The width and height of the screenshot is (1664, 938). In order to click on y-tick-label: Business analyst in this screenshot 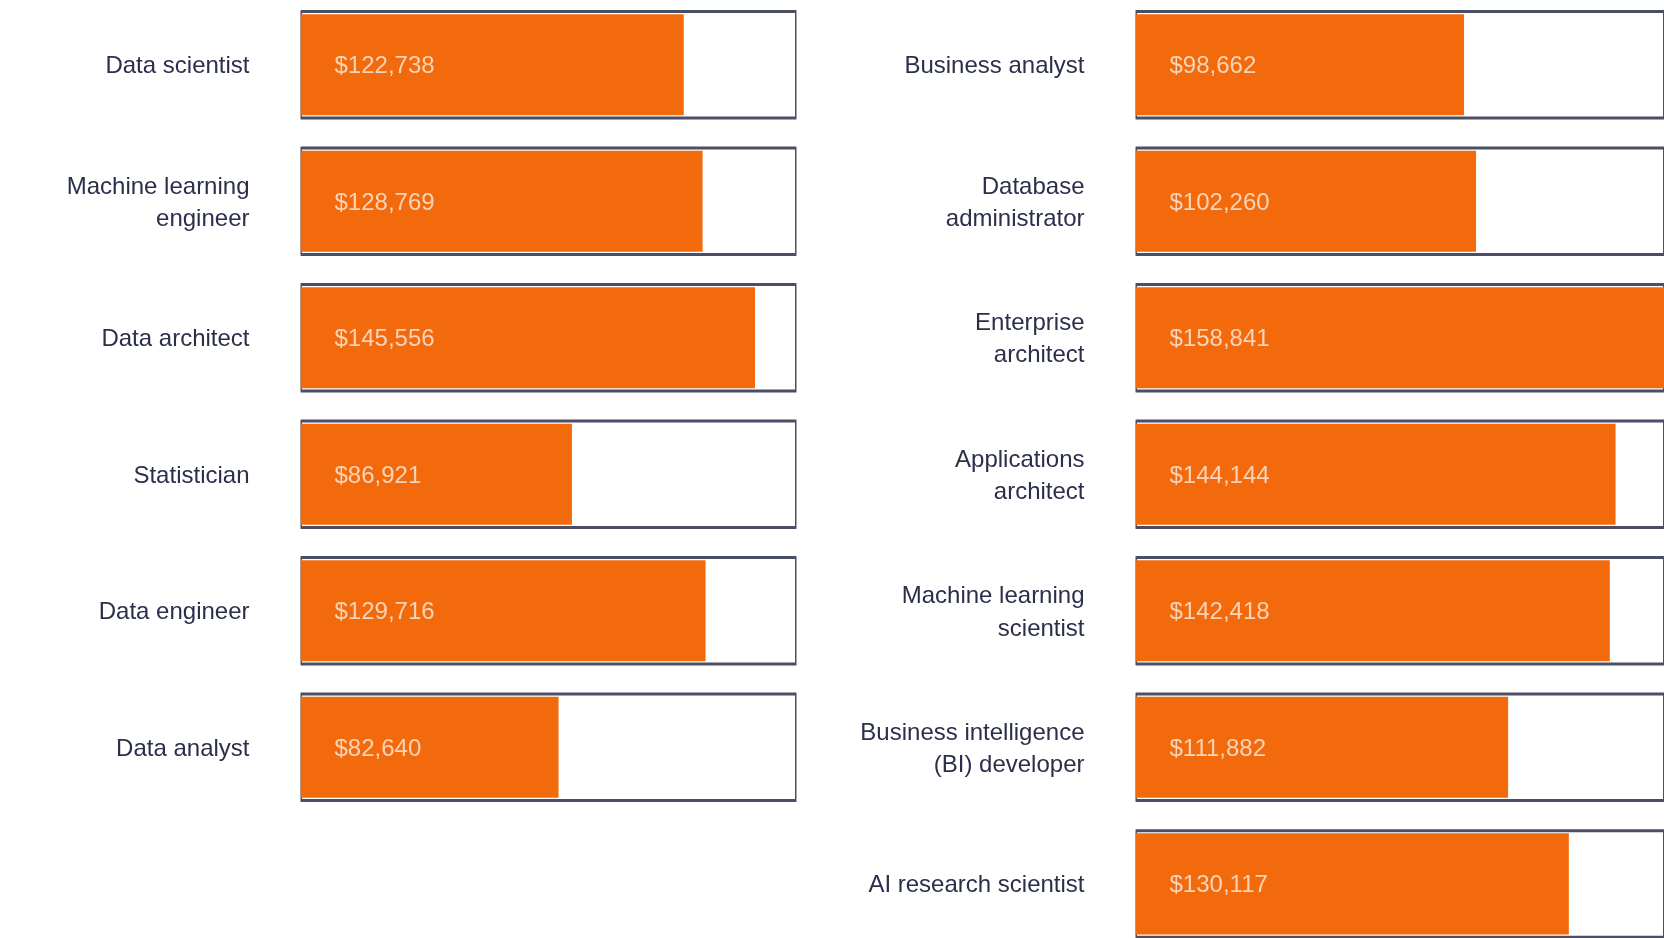, I will do `click(994, 65)`.